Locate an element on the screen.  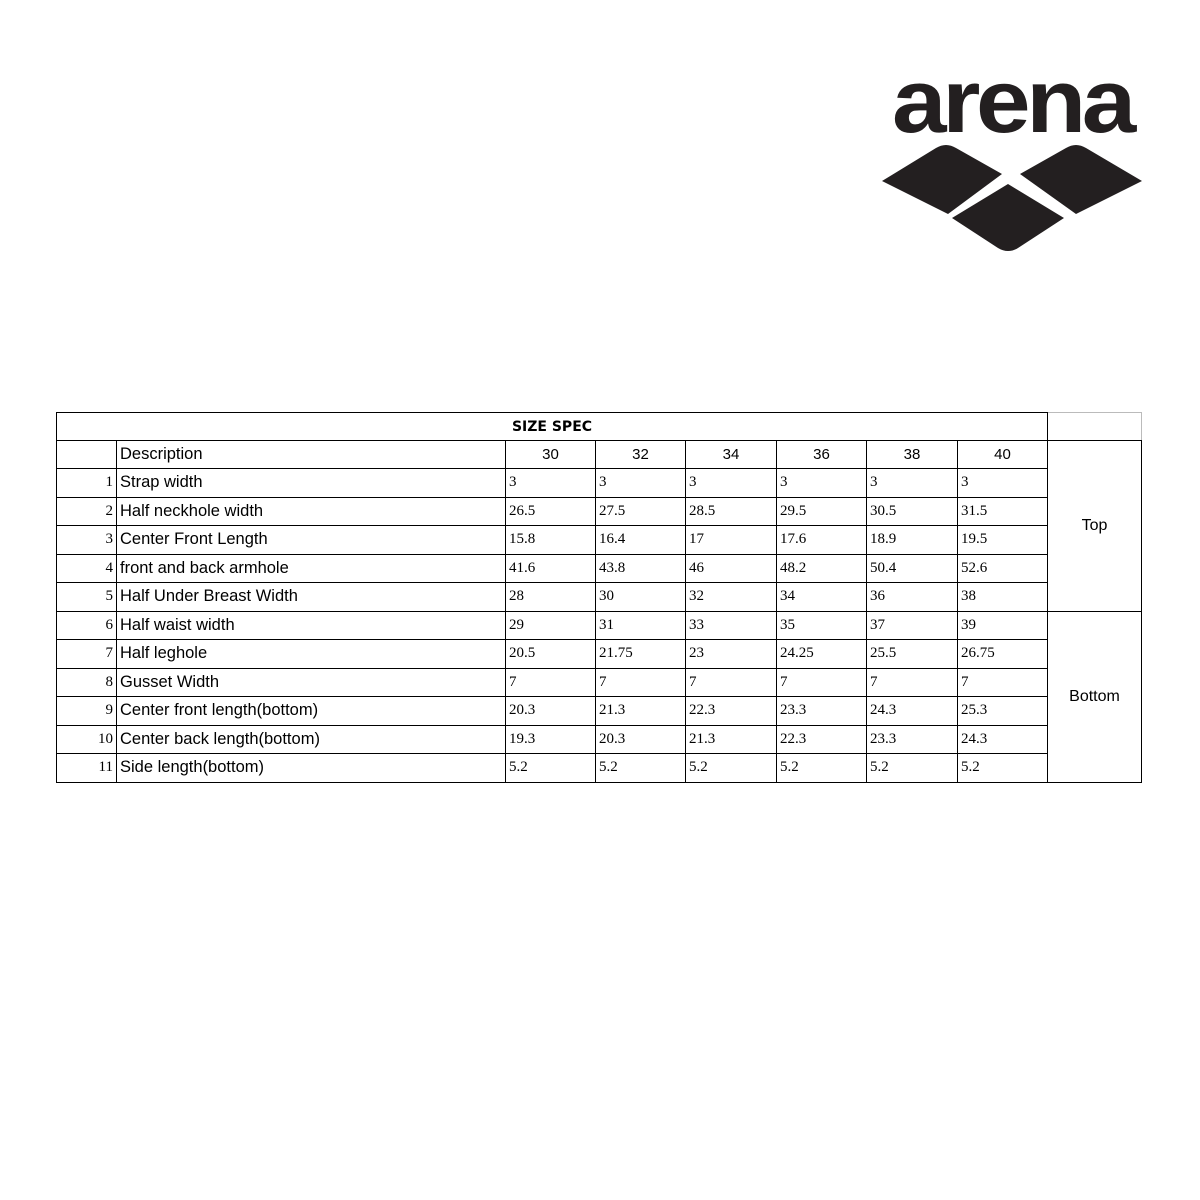
size-value: 21.3 is located at coordinates (640, 711).